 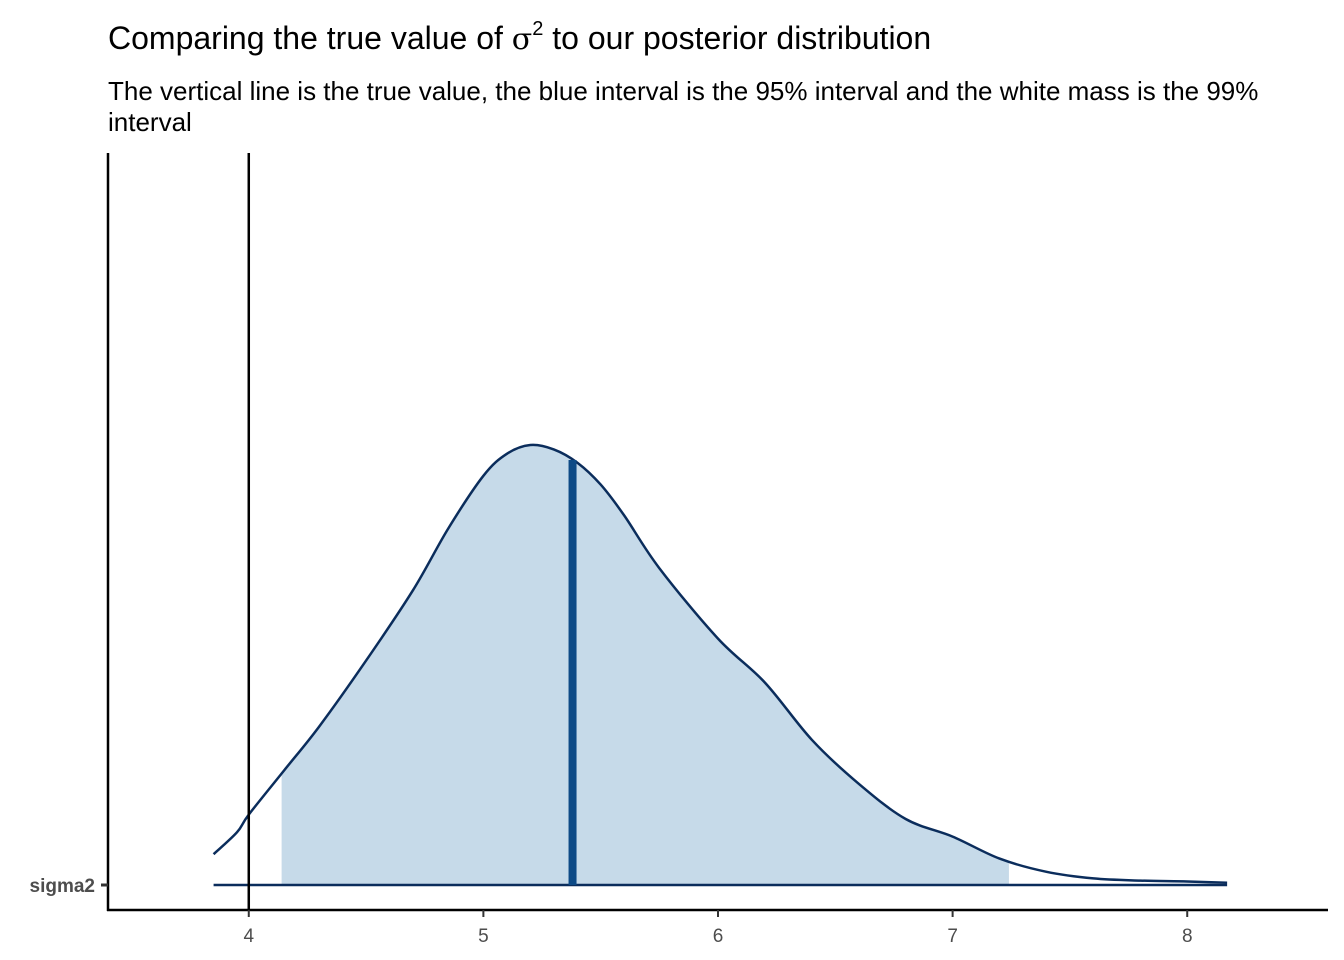 What do you see at coordinates (718, 936) in the screenshot?
I see `x-tick-label-6: 6` at bounding box center [718, 936].